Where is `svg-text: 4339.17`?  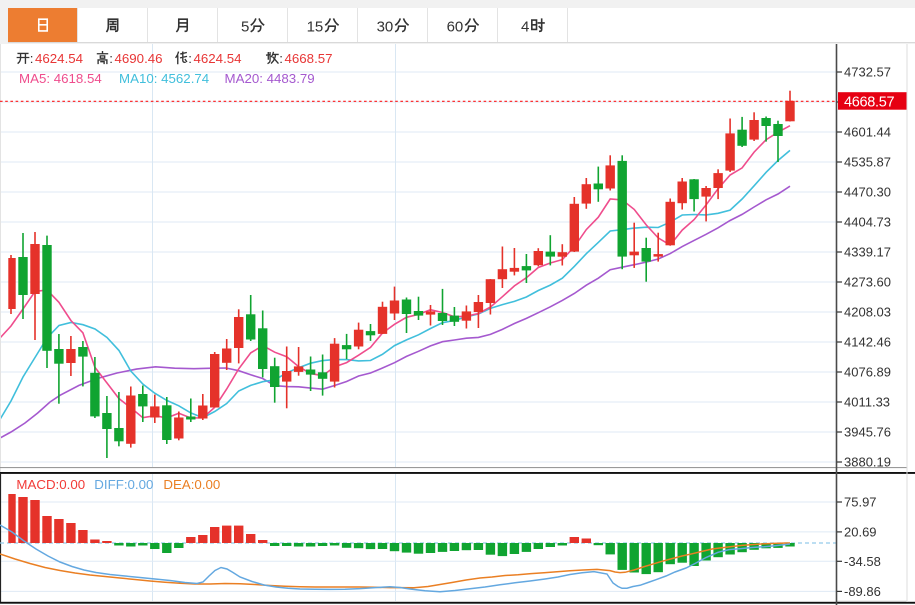 svg-text: 4339.17 is located at coordinates (867, 252).